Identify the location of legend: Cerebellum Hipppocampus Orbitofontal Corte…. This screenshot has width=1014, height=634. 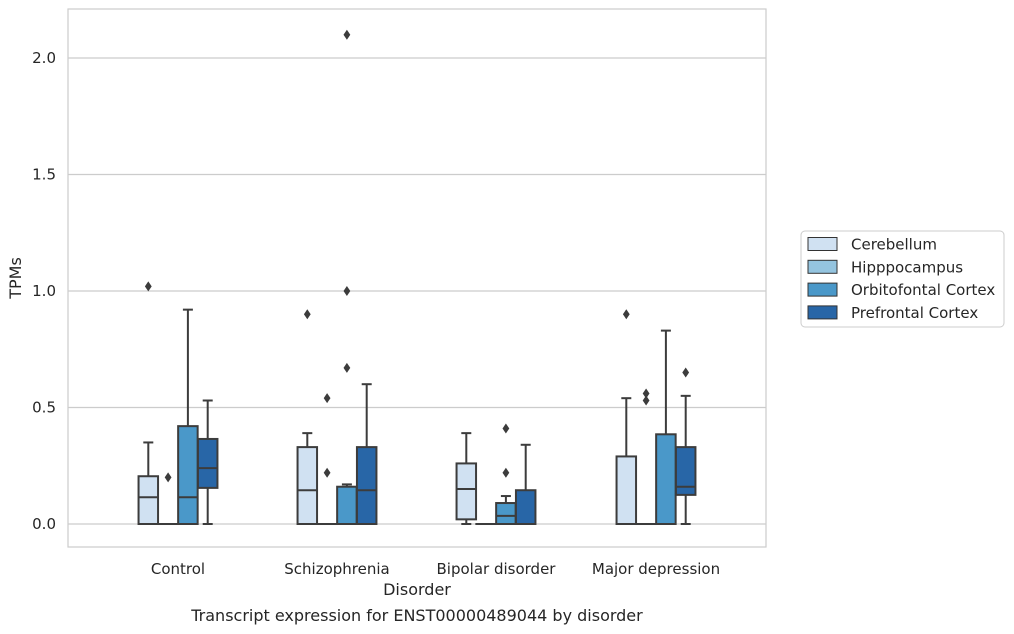
(902, 279).